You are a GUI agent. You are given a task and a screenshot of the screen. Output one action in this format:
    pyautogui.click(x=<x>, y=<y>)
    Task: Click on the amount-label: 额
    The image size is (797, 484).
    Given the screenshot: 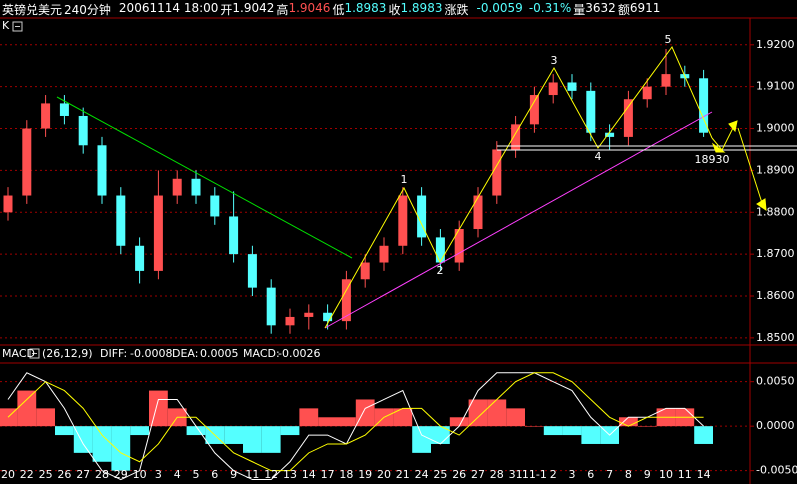 What is the action you would take?
    pyautogui.click(x=623, y=10)
    